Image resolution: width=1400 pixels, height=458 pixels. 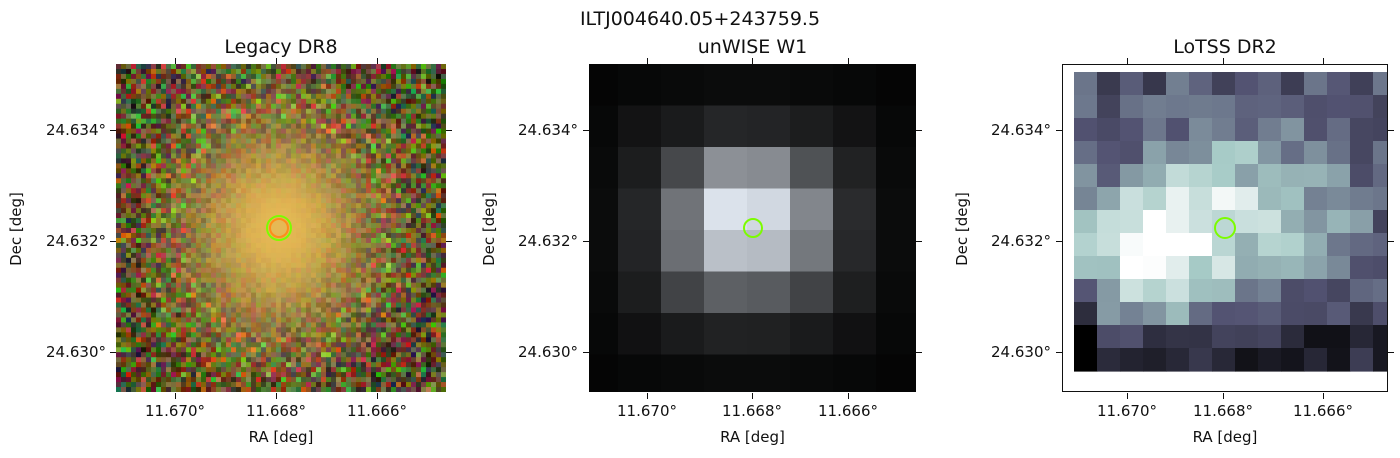 I want to click on panel-title: unWISE W1, so click(x=752, y=47).